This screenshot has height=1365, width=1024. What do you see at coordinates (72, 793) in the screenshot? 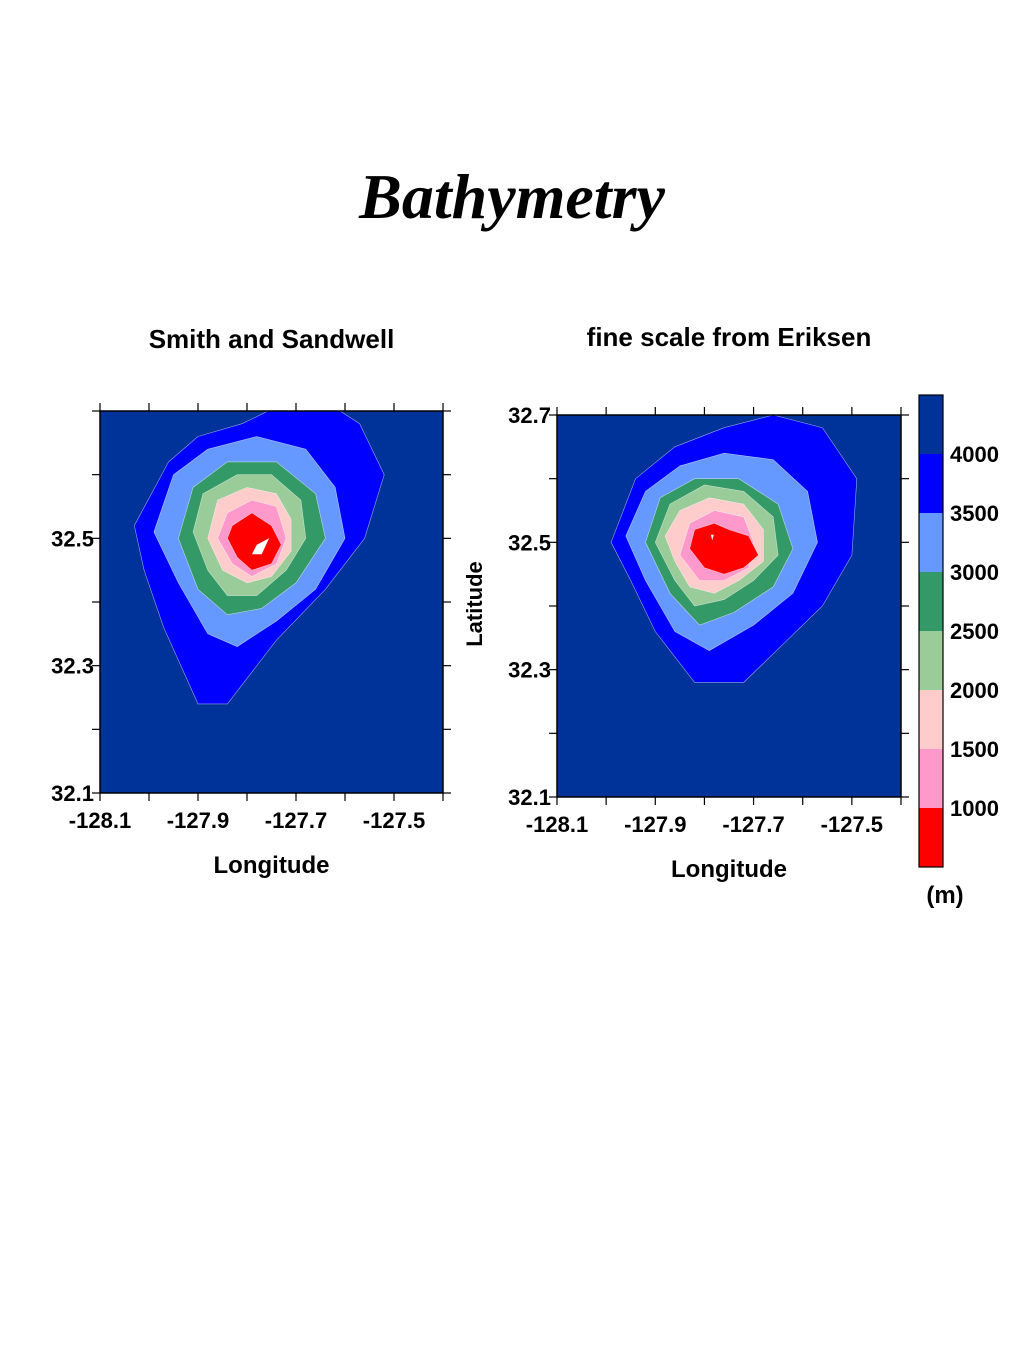
I see `panel-1-ytick-label: 32.1` at bounding box center [72, 793].